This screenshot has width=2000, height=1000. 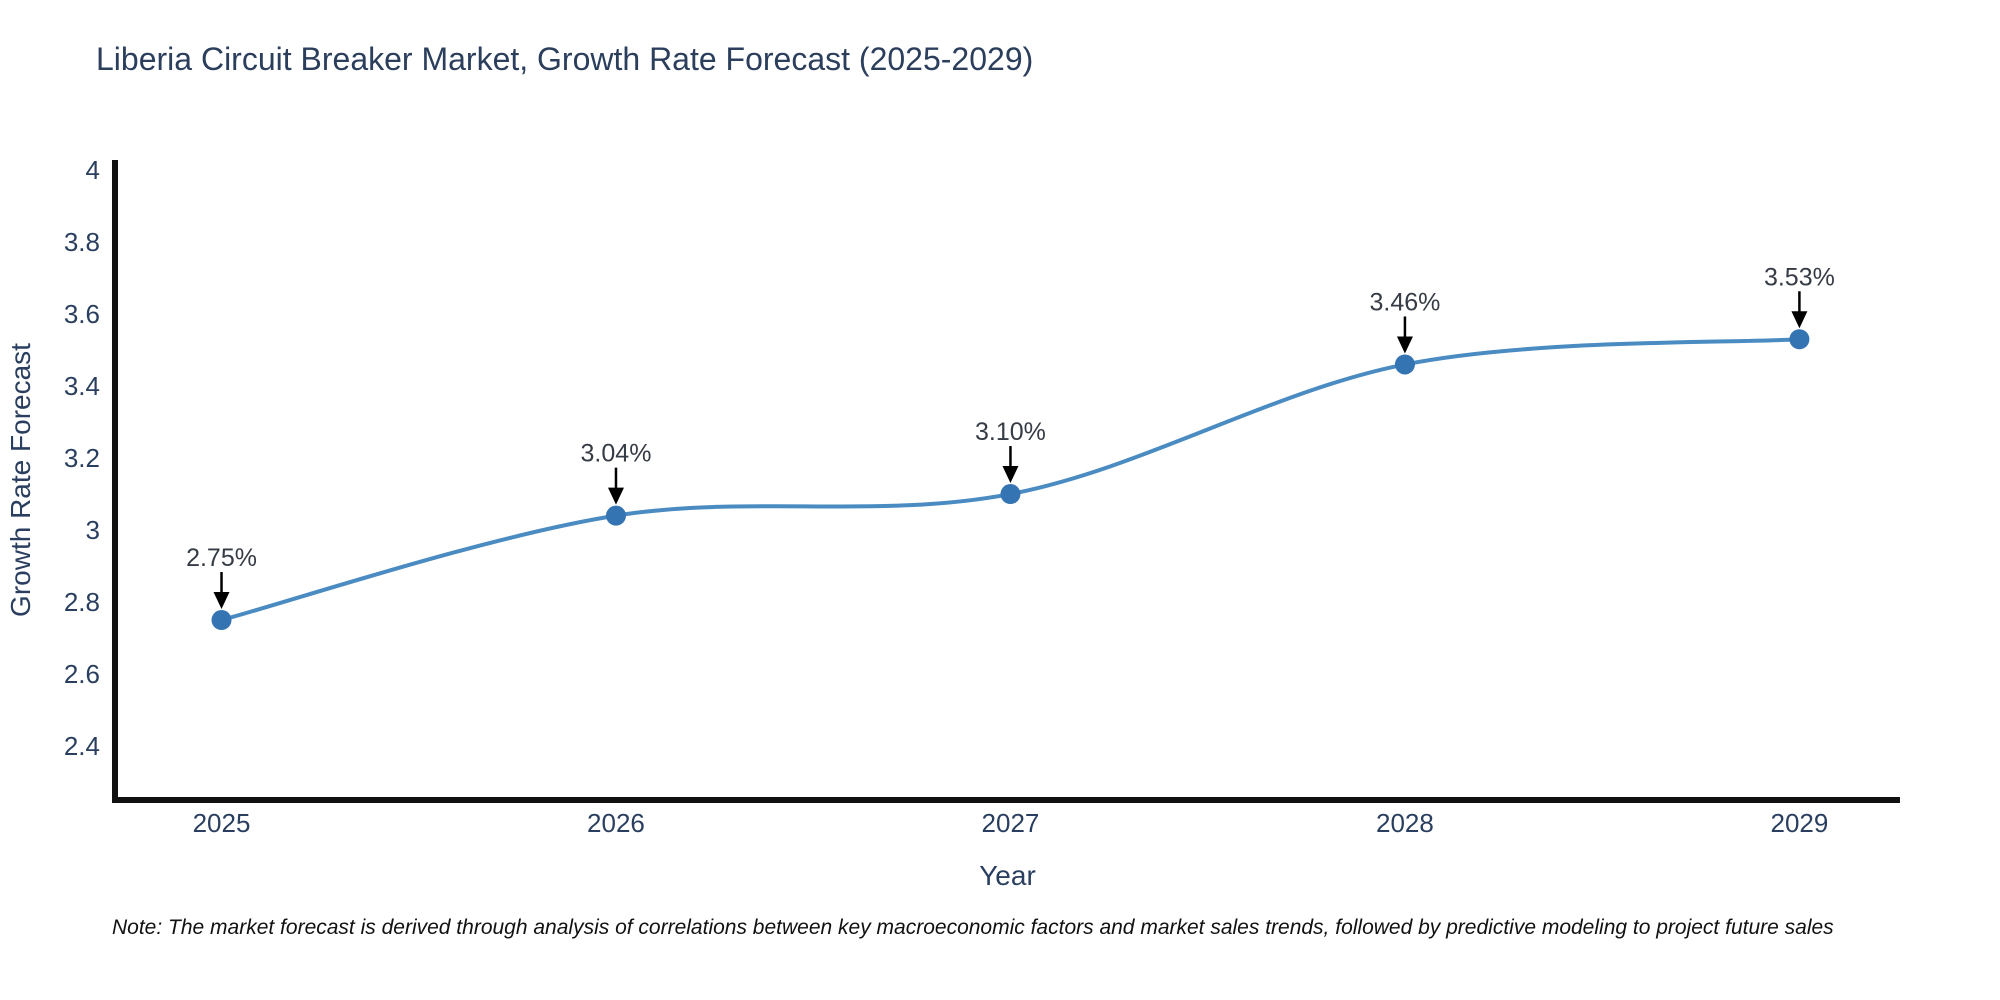 I want to click on annotation-label: 3.10%, so click(x=1010, y=432).